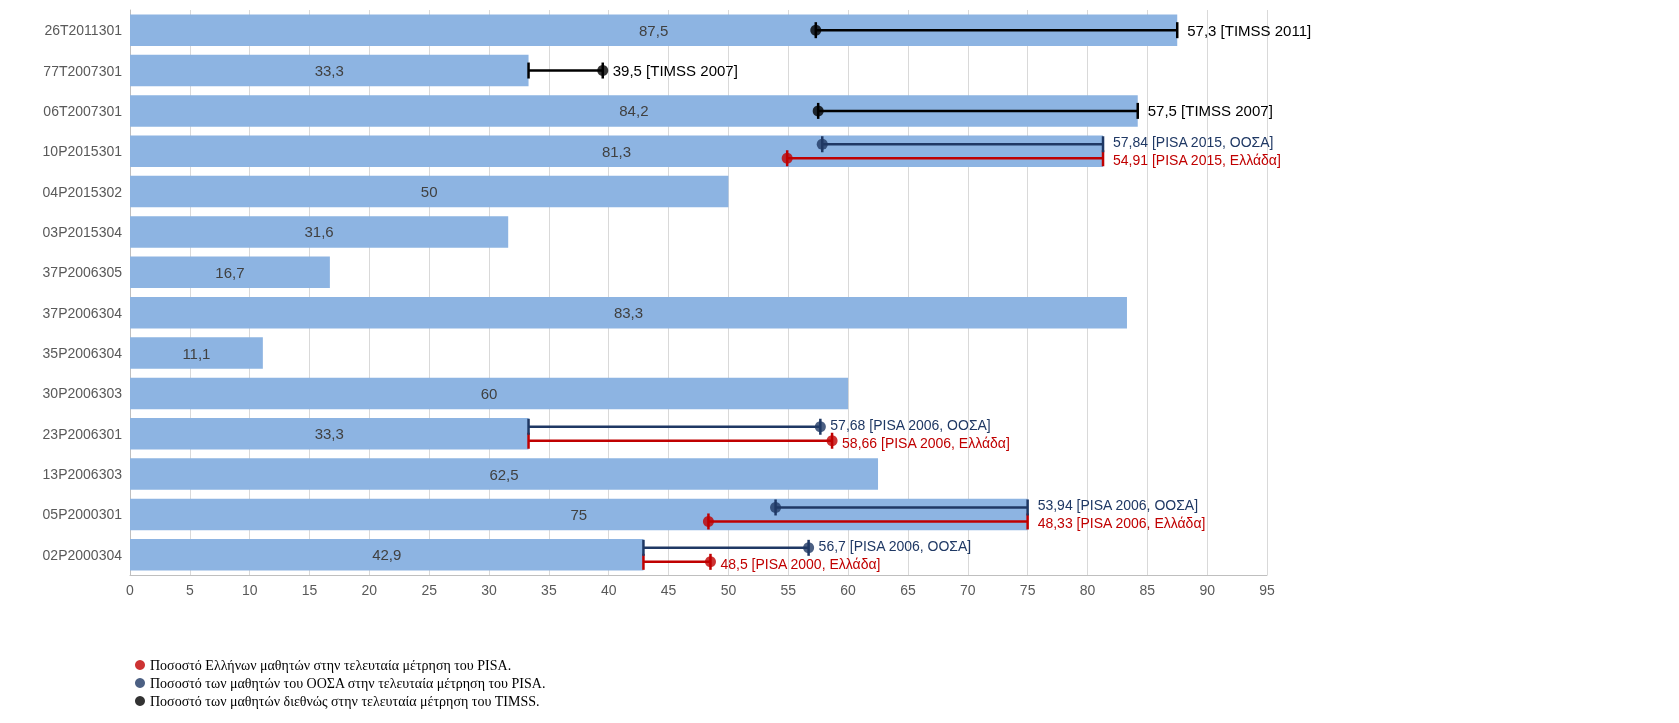  Describe the element at coordinates (369, 590) in the screenshot. I see `x-tick-label: 20` at that location.